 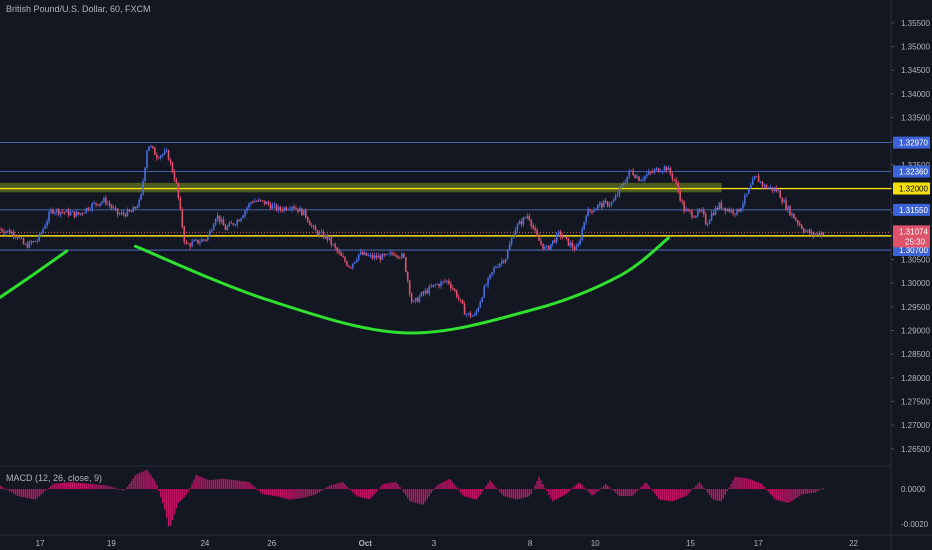 I want to click on level-price-label: 1.32360, so click(x=913, y=172).